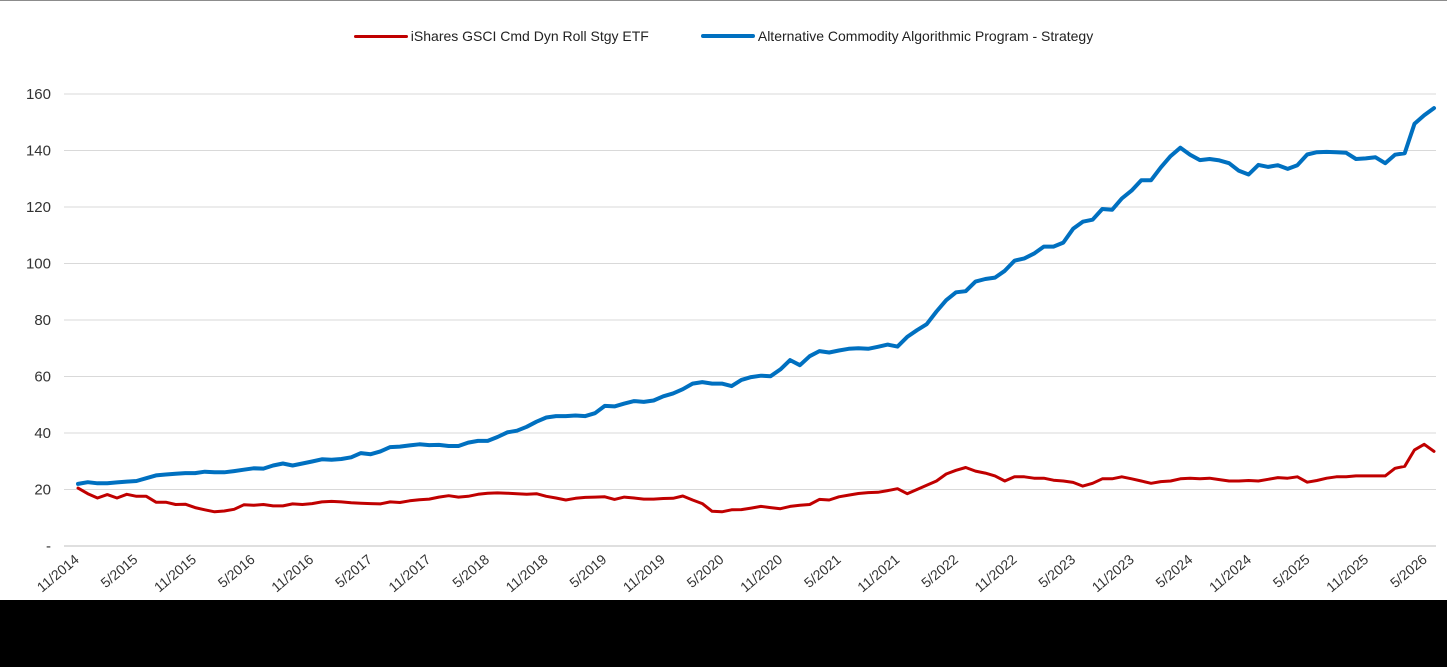 This screenshot has width=1447, height=667. What do you see at coordinates (48, 546) in the screenshot?
I see `y-tick-label: -` at bounding box center [48, 546].